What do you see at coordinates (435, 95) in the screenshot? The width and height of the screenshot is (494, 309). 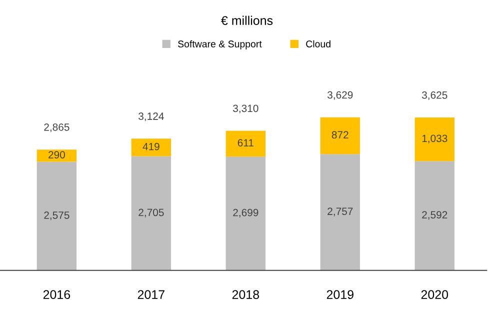 I see `total-label: 3,625` at bounding box center [435, 95].